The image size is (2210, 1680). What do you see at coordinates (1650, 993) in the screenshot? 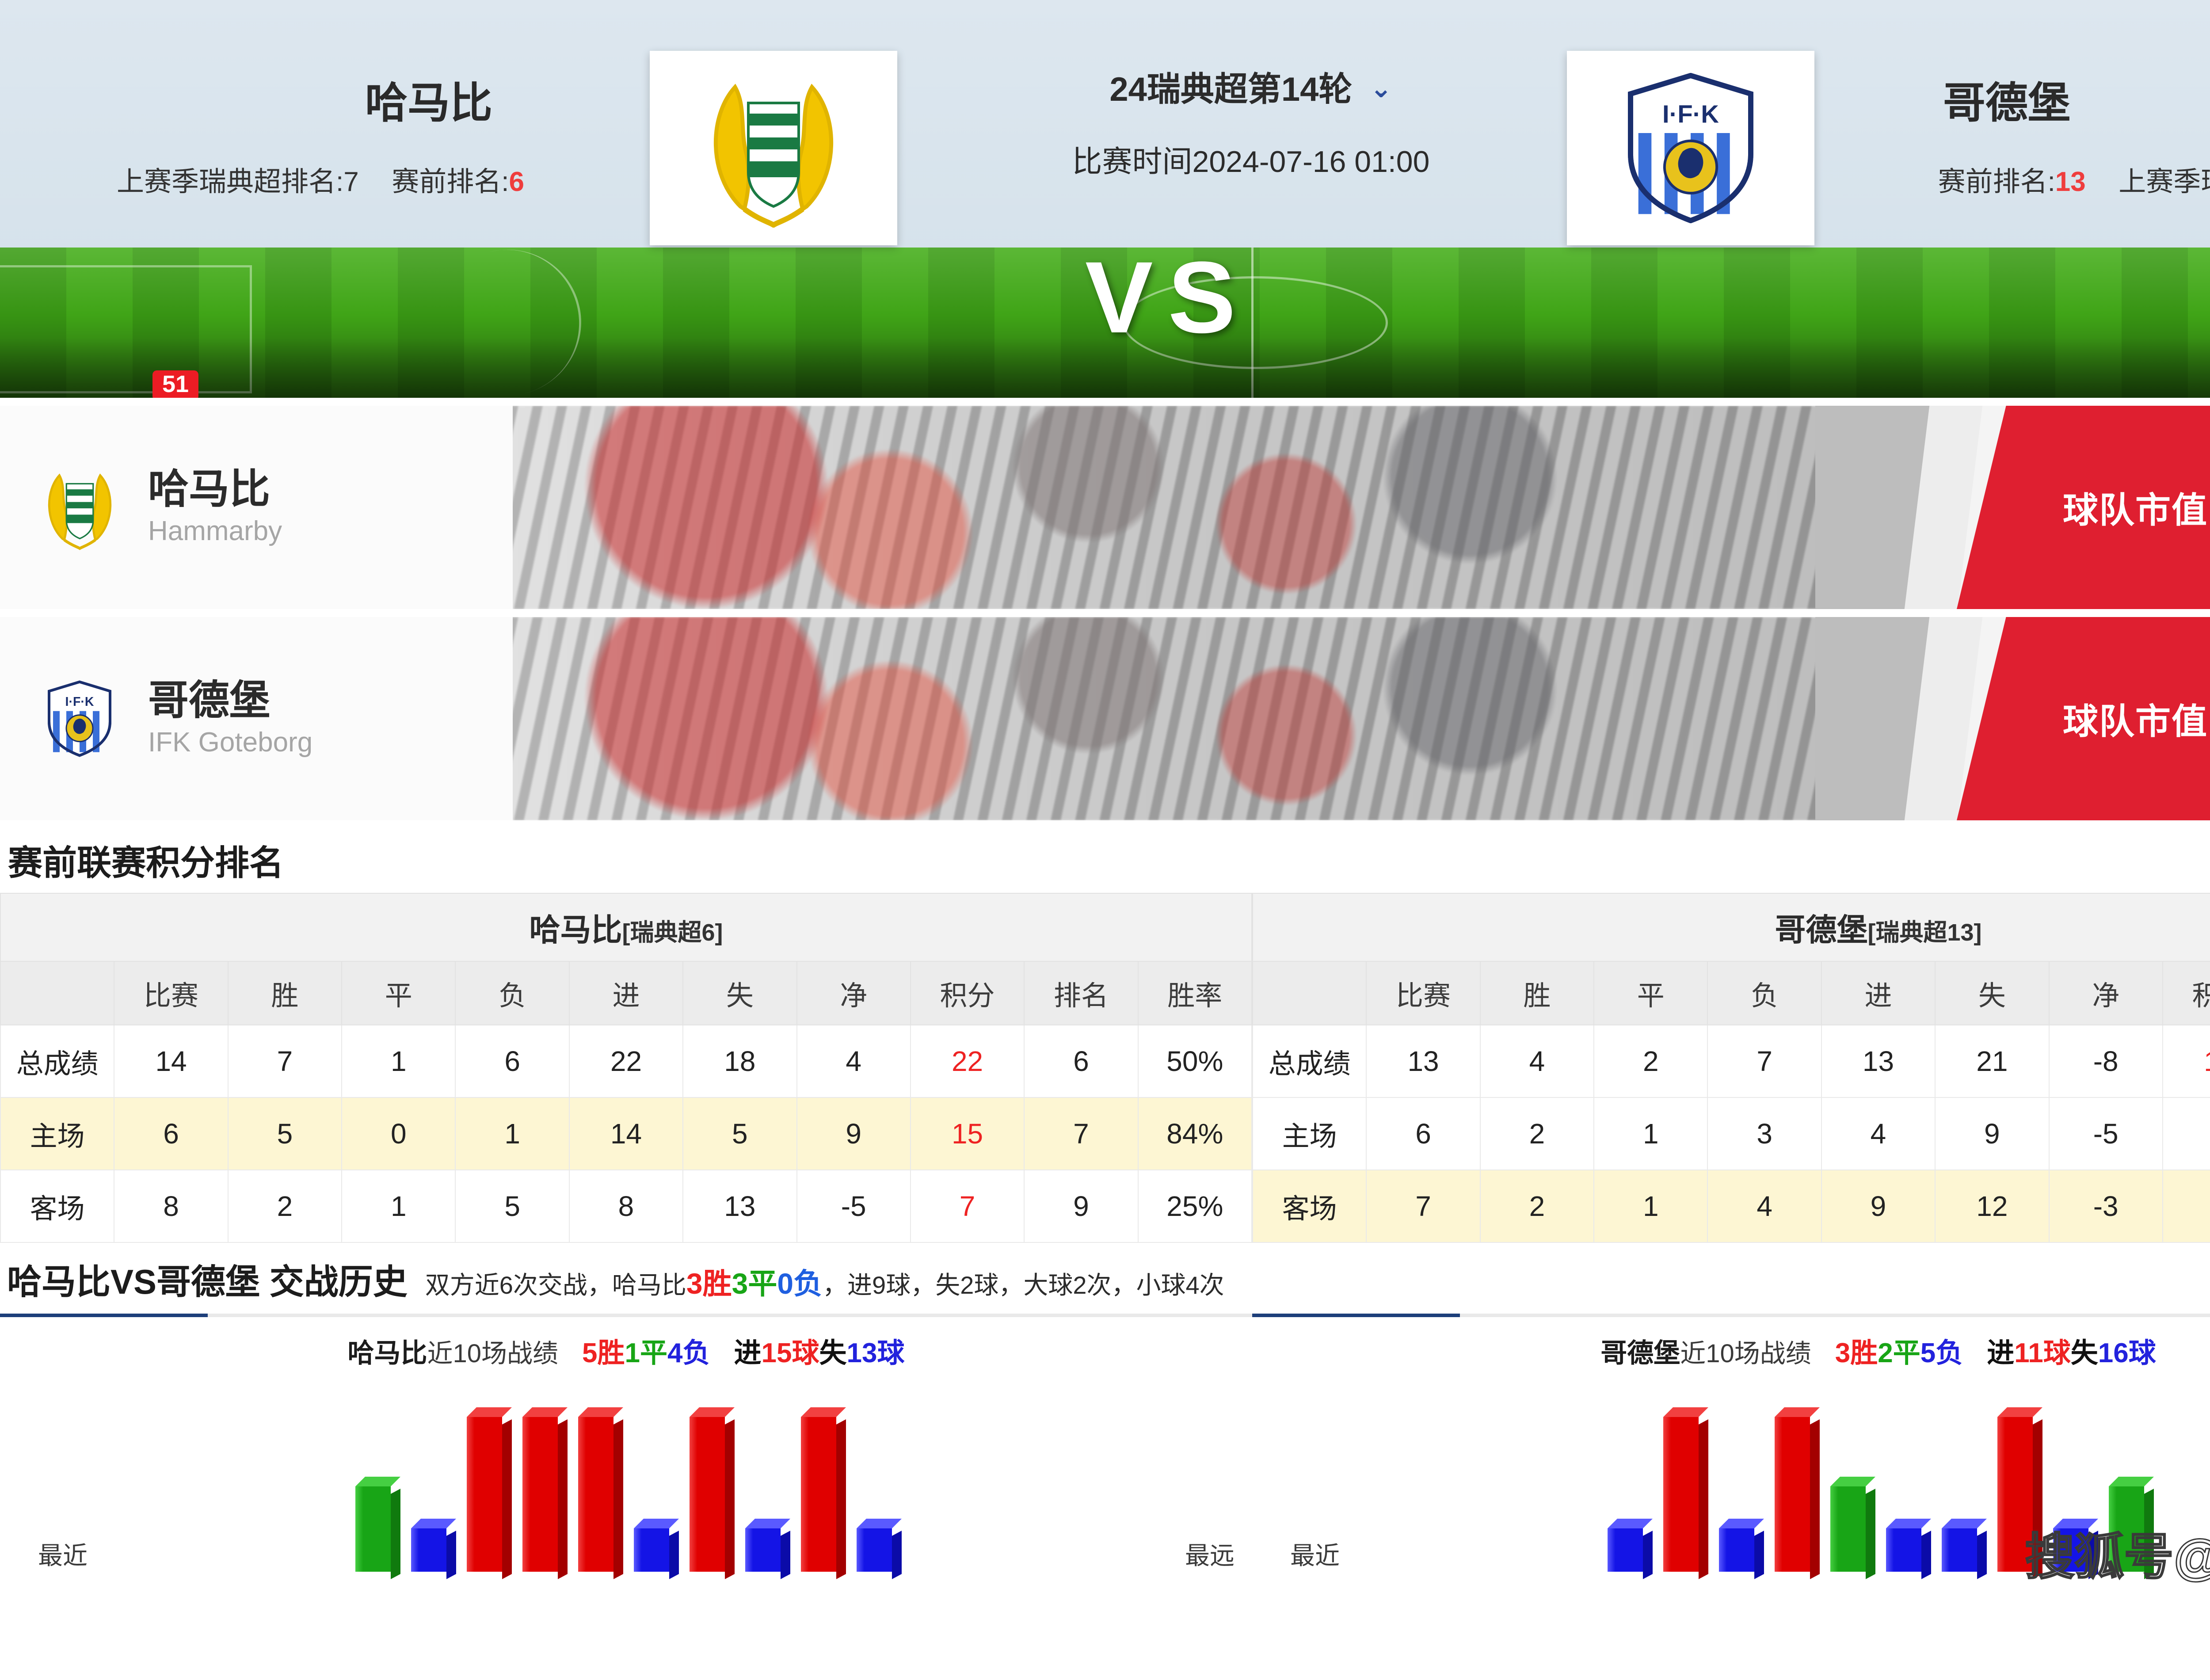
I see `away-col-draw: 平` at bounding box center [1650, 993].